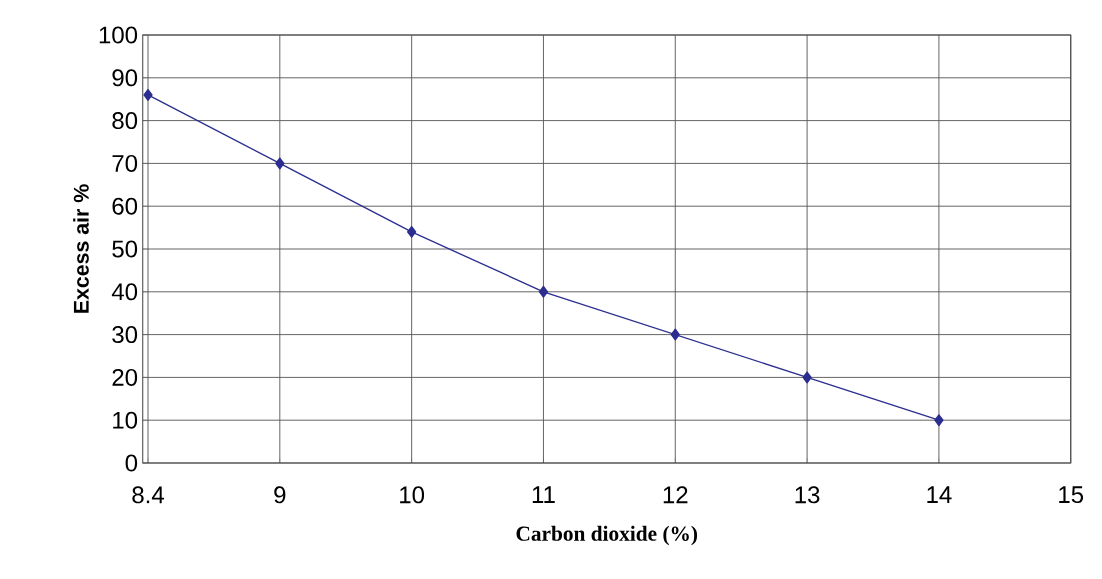 Image resolution: width=1102 pixels, height=579 pixels. I want to click on x-tick-label: 11, so click(543, 494).